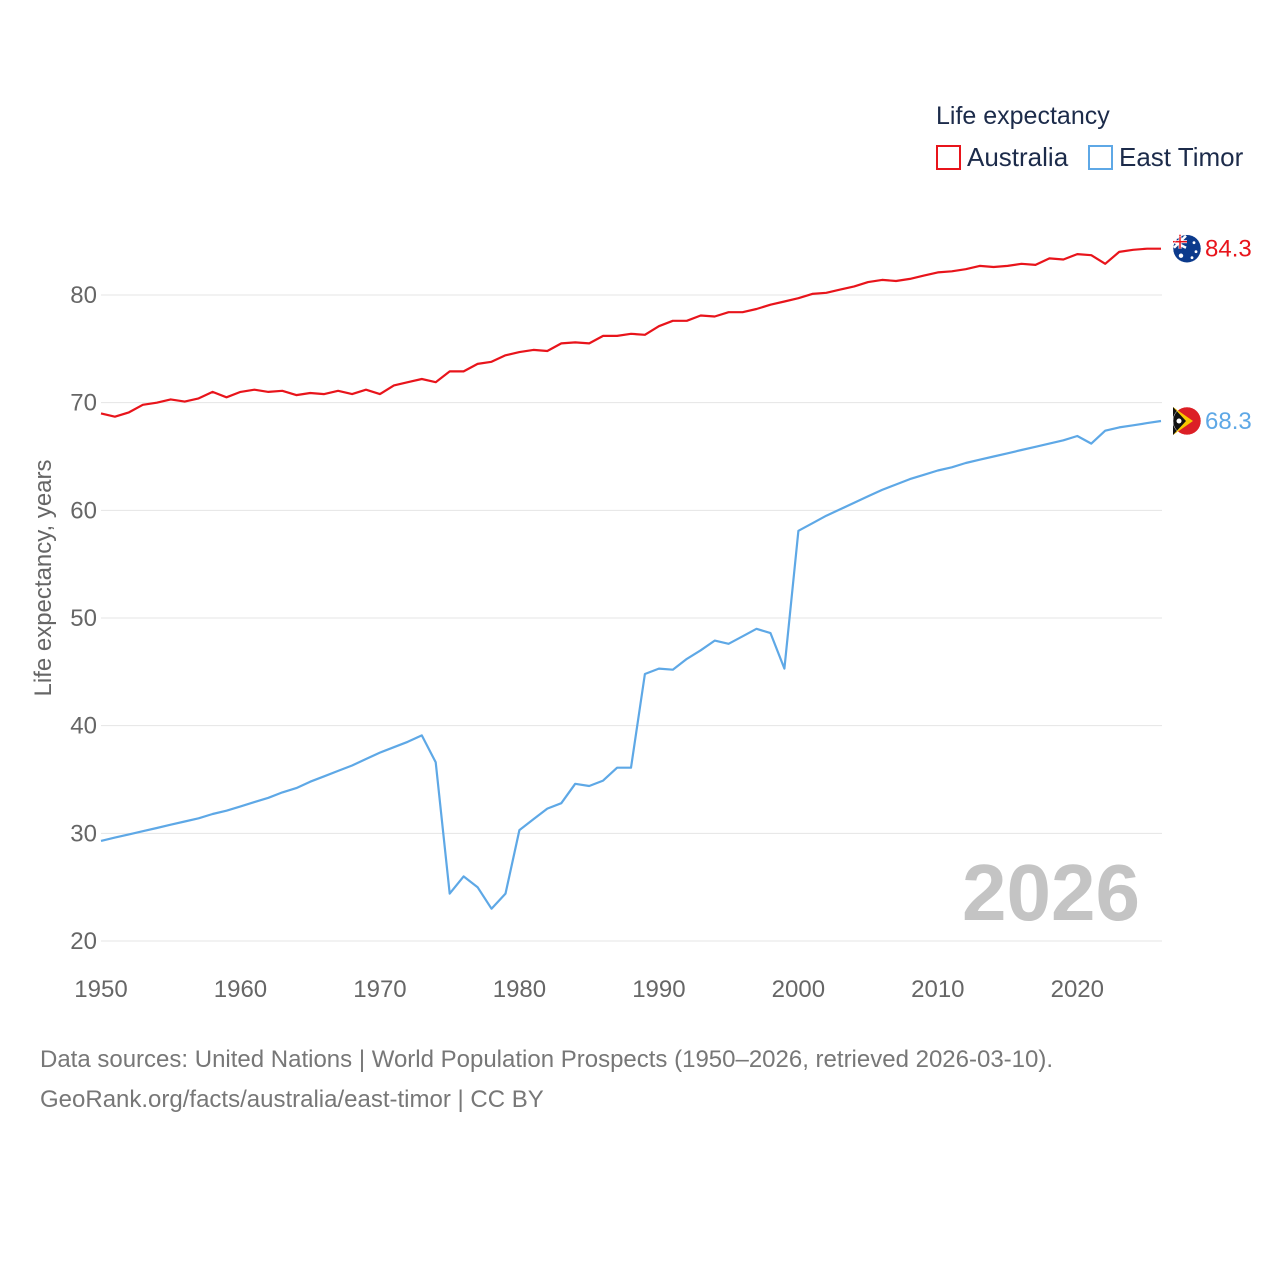  I want to click on y-tick-label-60: 60, so click(83, 510).